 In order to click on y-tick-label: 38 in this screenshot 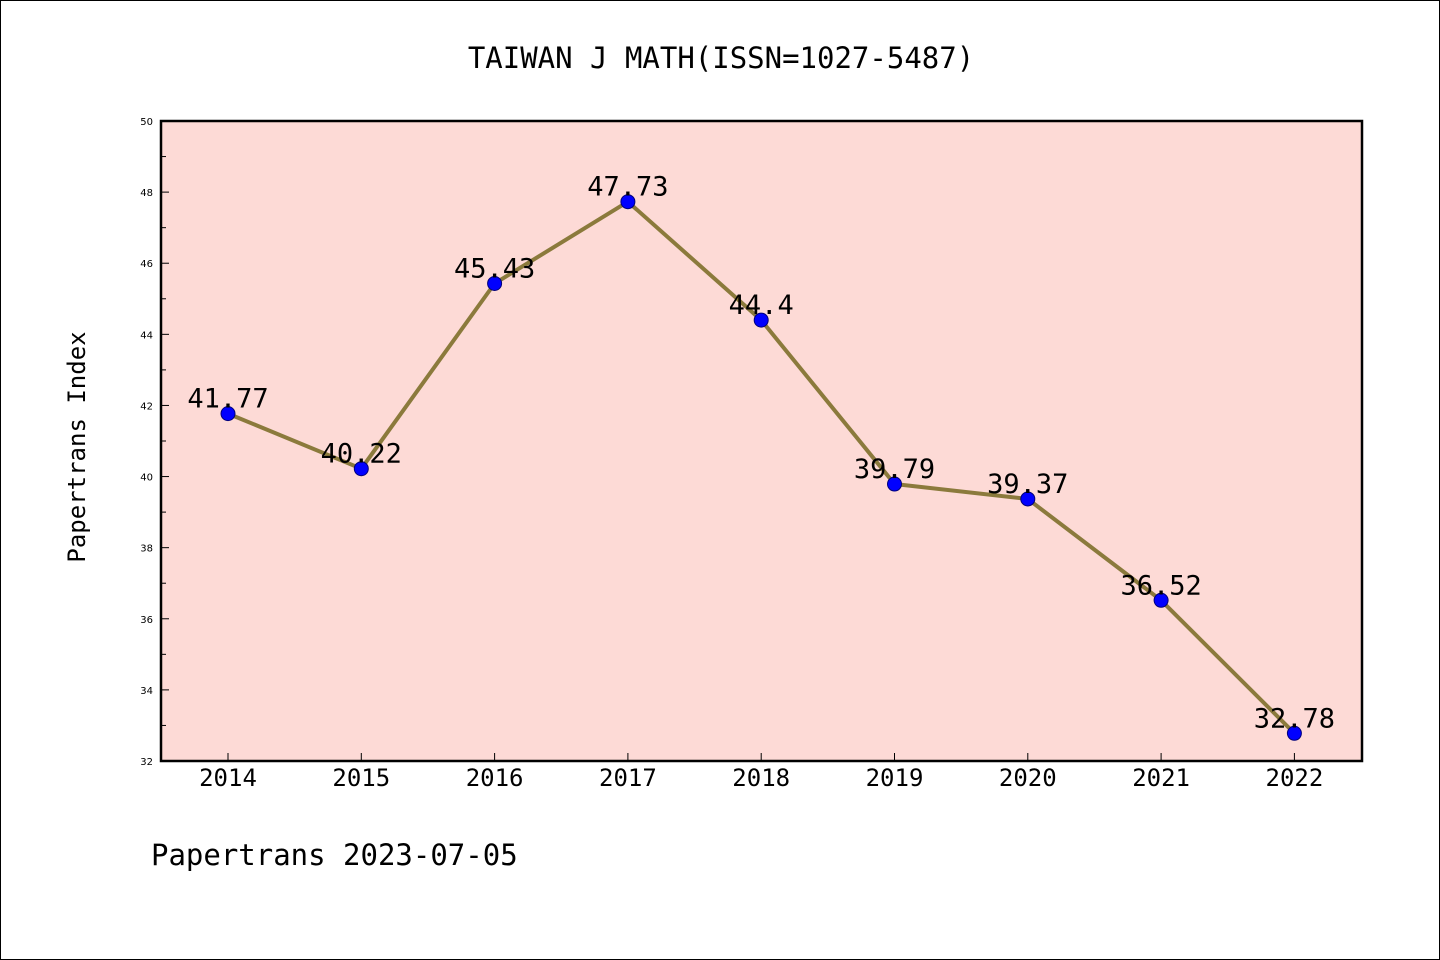, I will do `click(146, 549)`.